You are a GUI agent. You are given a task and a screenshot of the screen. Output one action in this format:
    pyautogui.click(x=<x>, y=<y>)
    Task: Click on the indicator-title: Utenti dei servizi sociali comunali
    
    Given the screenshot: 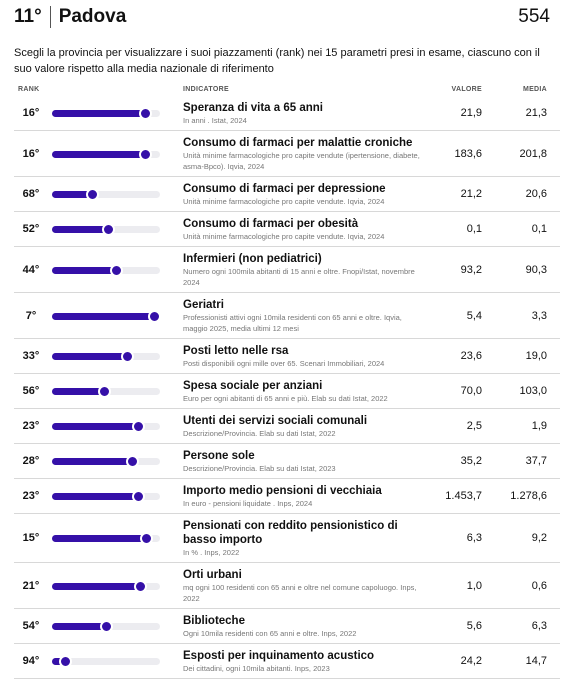 What is the action you would take?
    pyautogui.click(x=275, y=421)
    